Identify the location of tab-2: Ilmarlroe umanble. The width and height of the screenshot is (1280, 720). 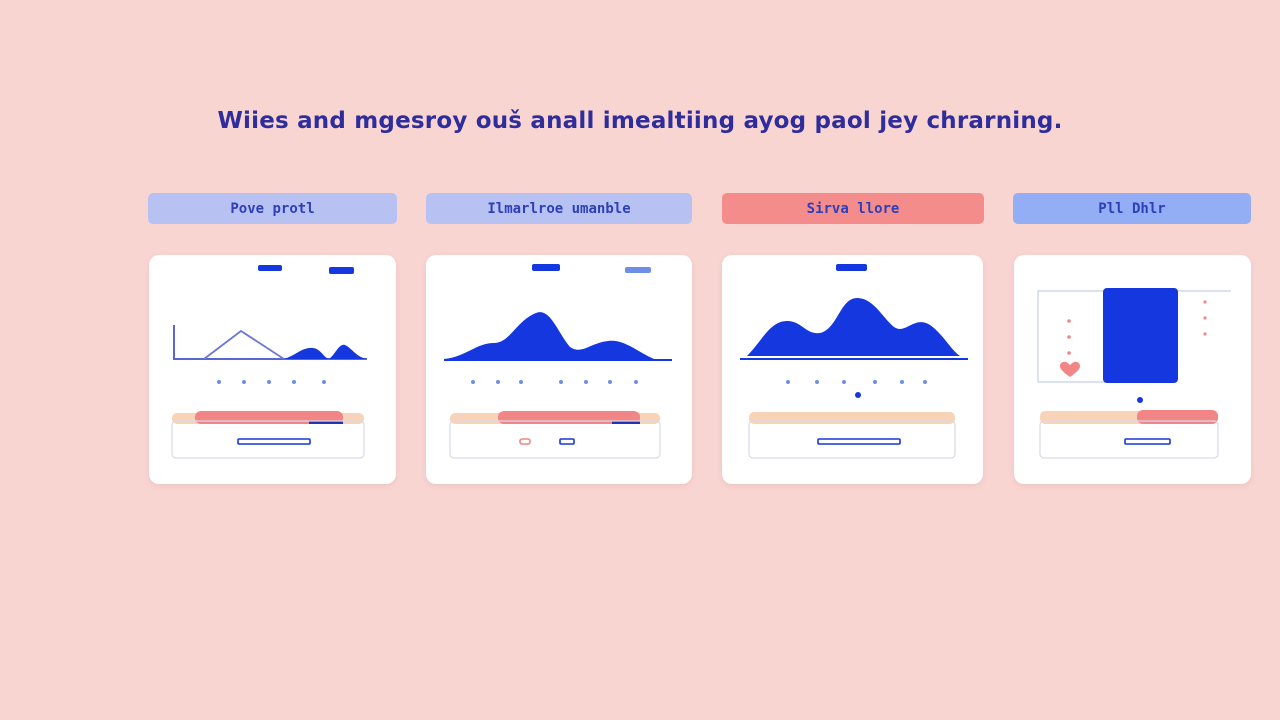
(559, 208).